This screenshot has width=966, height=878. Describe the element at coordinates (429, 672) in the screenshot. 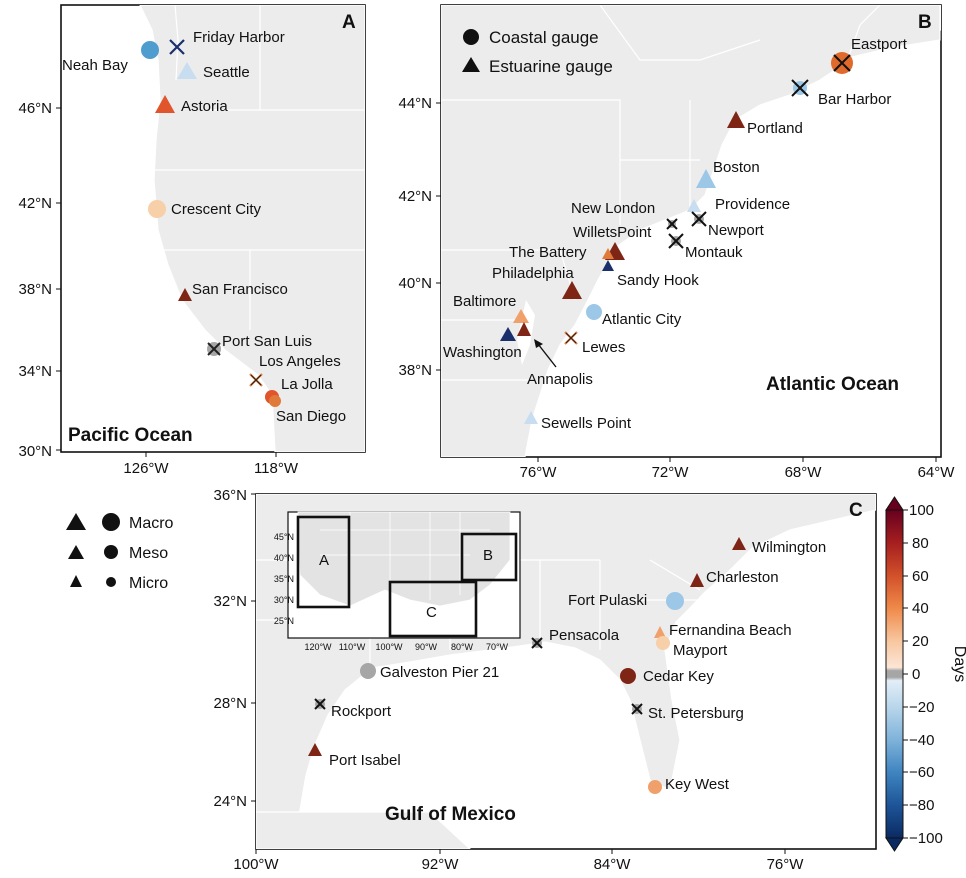

I see `station-galveston-pier-21: Galveston Pier 21` at that location.